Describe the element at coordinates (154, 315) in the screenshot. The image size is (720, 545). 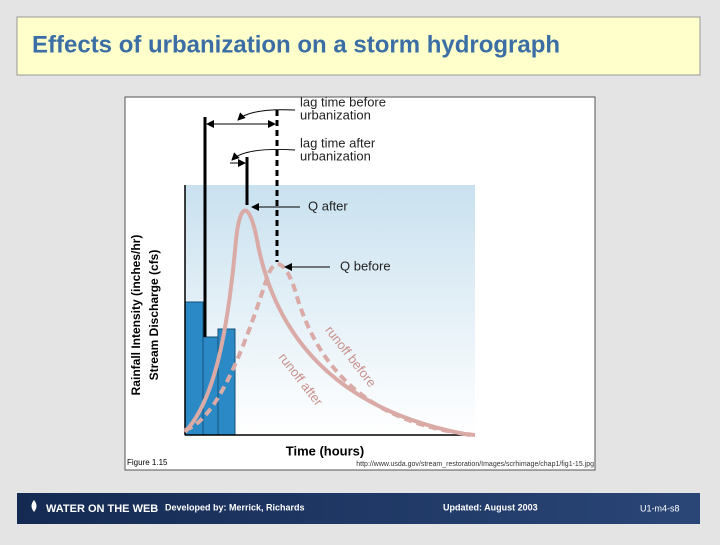
I see `y-axis-label: Stream Discharge (cfs)` at that location.